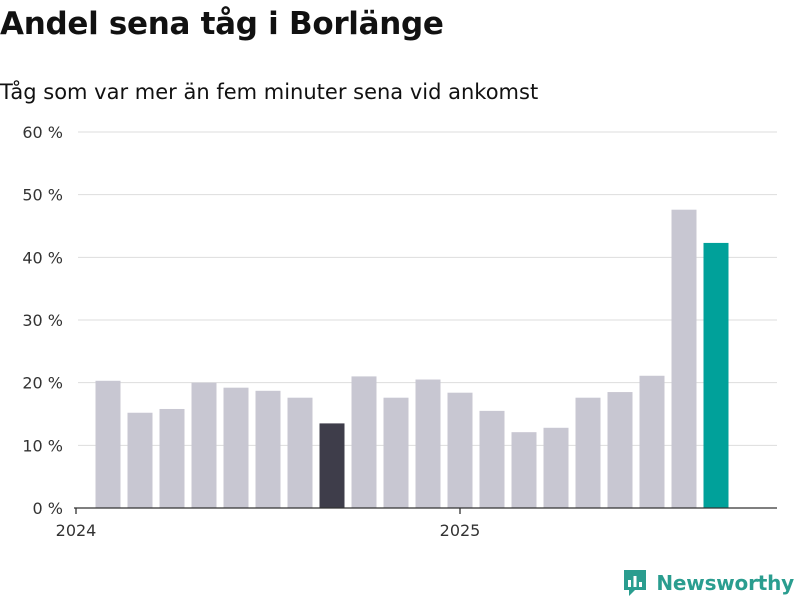 The image size is (800, 600). Describe the element at coordinates (42, 320) in the screenshot. I see `y-tick-label: 30 %` at that location.